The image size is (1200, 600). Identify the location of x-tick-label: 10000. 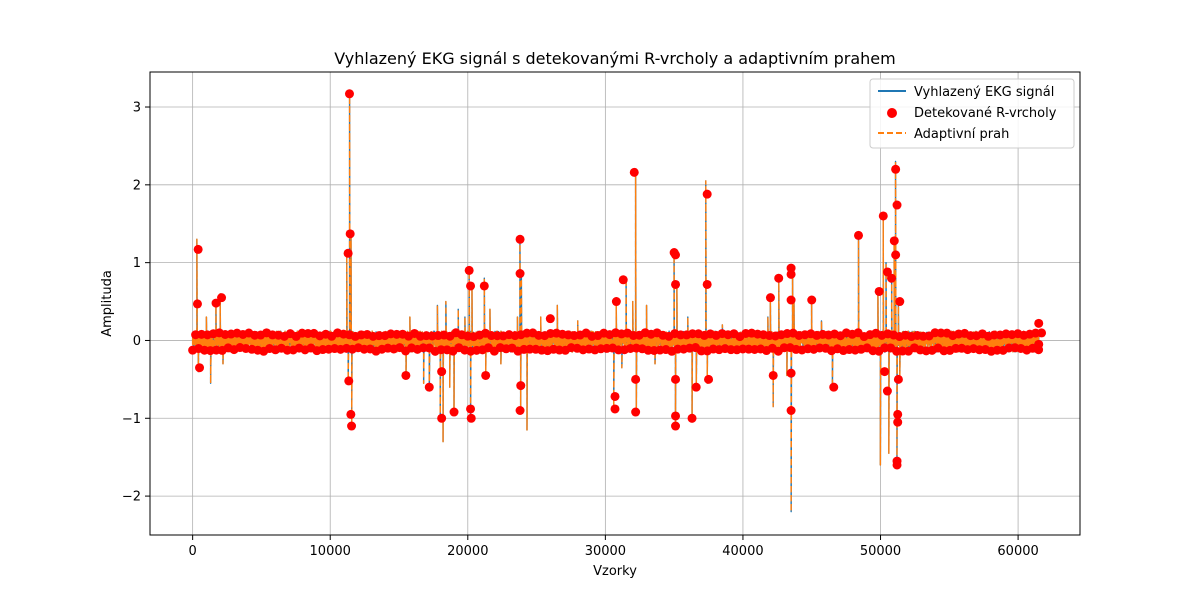
(330, 551).